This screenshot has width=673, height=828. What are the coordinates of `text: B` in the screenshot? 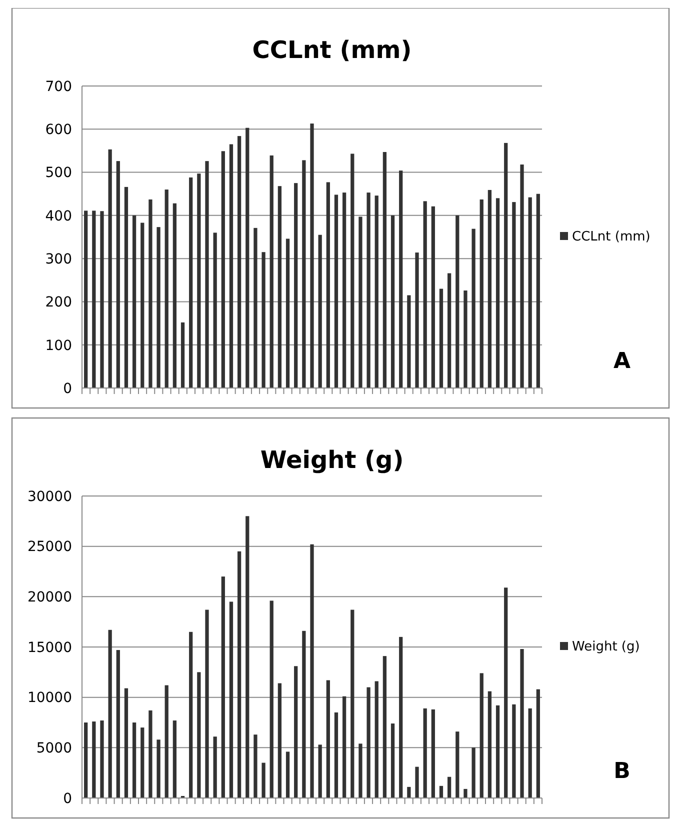 It's located at (622, 771).